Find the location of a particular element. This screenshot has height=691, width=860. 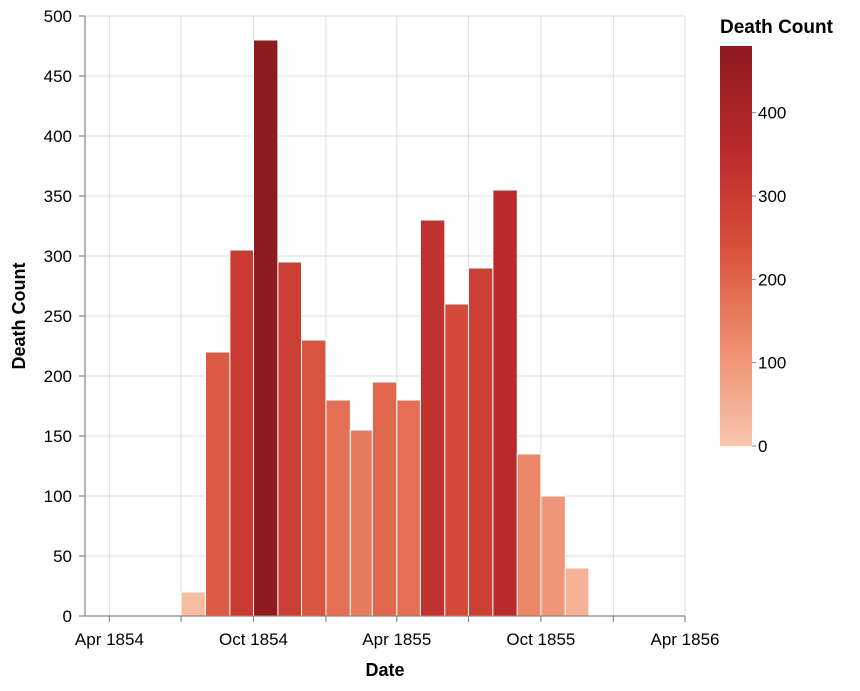

legend-title: Death Count is located at coordinates (777, 27).